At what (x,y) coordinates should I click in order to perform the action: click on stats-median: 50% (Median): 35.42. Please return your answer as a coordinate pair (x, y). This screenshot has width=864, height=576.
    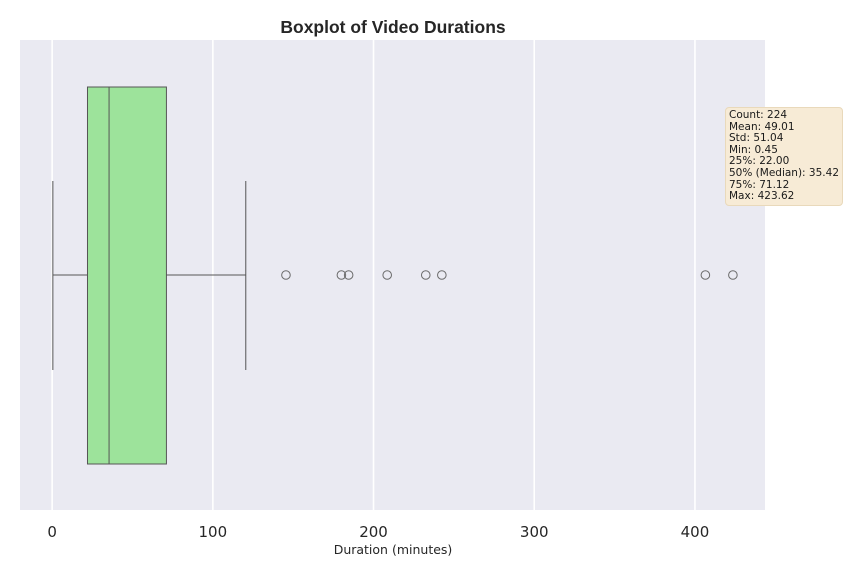
    Looking at the image, I should click on (784, 172).